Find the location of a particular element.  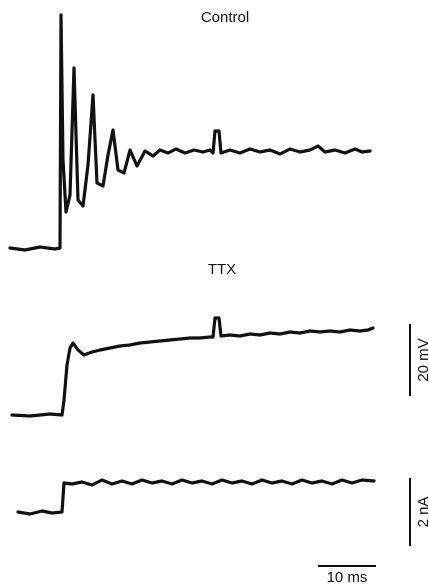

voltage-scale-label: 20 mV is located at coordinates (422, 359).